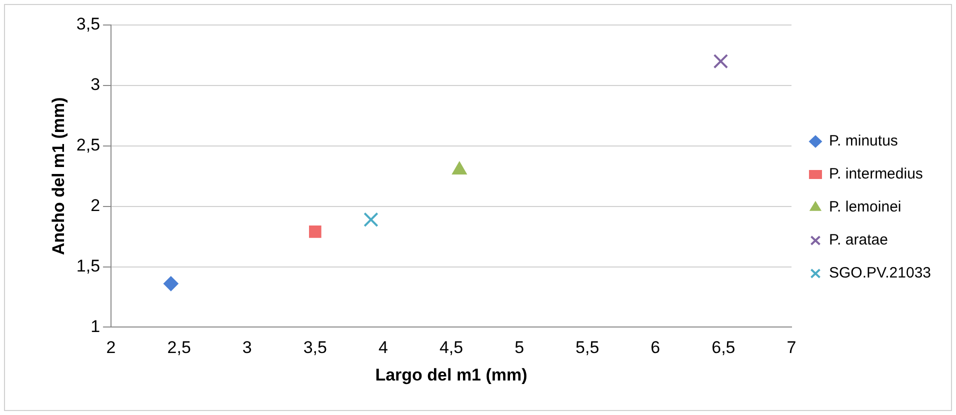 This screenshot has height=415, width=956. Describe the element at coordinates (95, 326) in the screenshot. I see `y-tick-label: 1` at that location.